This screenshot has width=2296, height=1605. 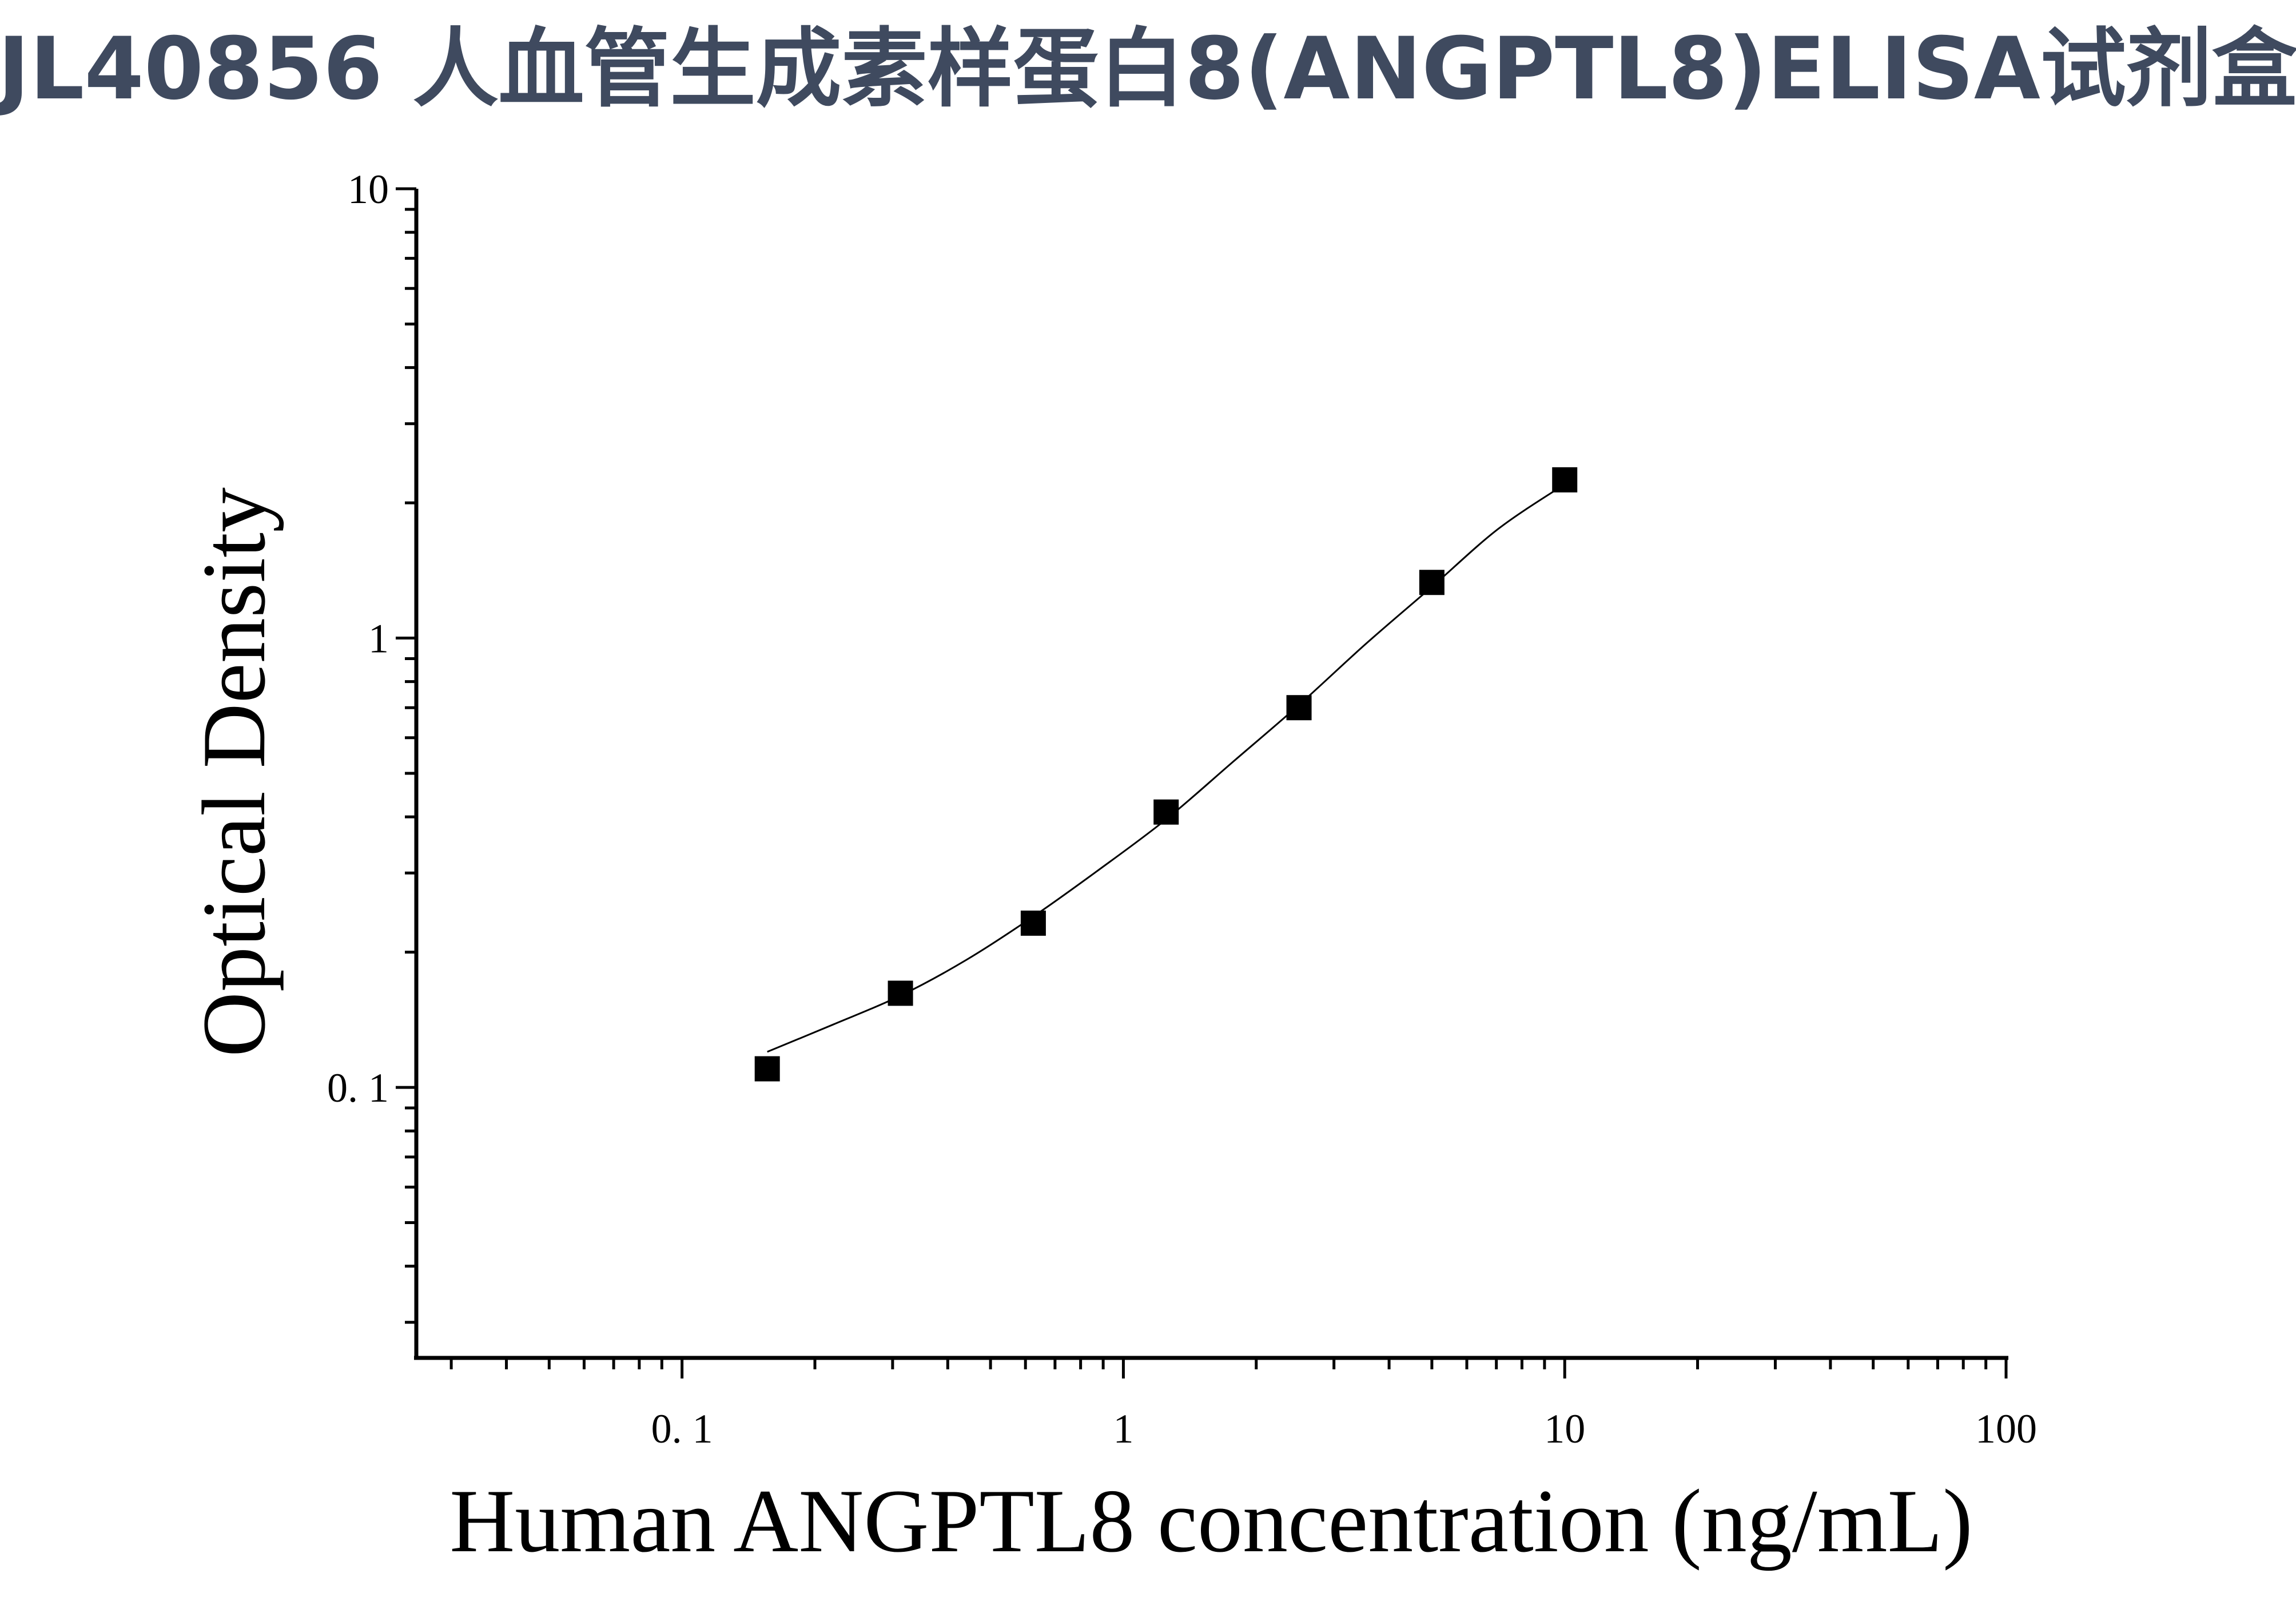 What do you see at coordinates (234, 772) in the screenshot?
I see `y-axis-label: Optical Density` at bounding box center [234, 772].